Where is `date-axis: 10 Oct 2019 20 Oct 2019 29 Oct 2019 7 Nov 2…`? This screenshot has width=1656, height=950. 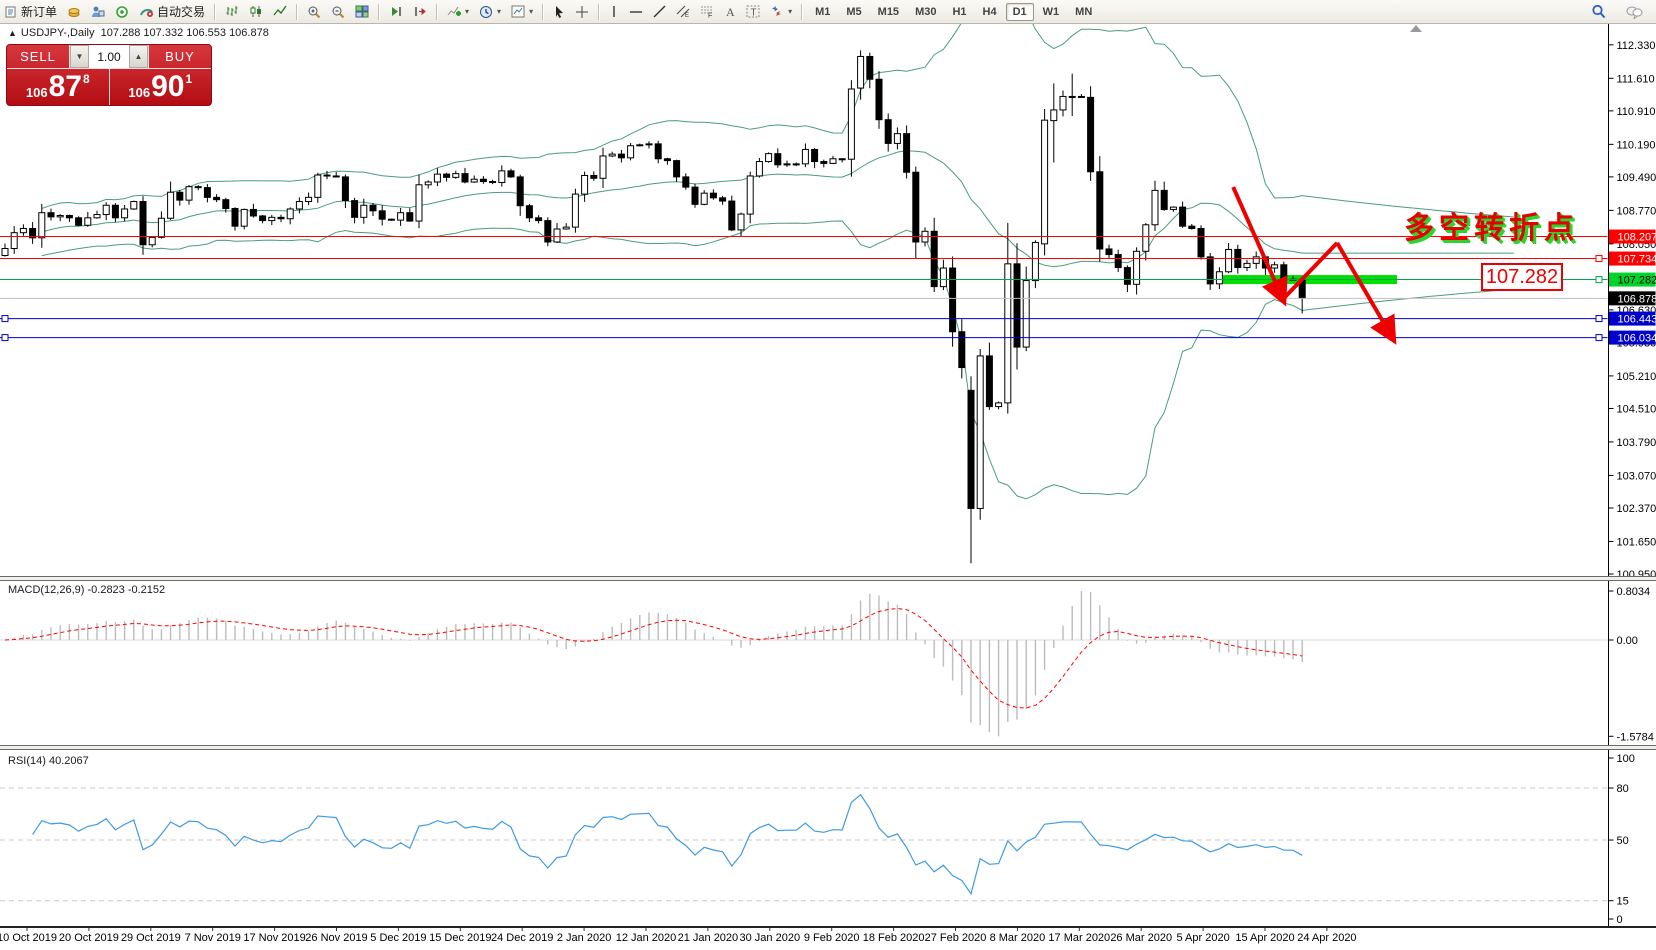
date-axis: 10 Oct 2019 20 Oct 2019 29 Oct 2019 7 Nov 2… is located at coordinates (678, 936).